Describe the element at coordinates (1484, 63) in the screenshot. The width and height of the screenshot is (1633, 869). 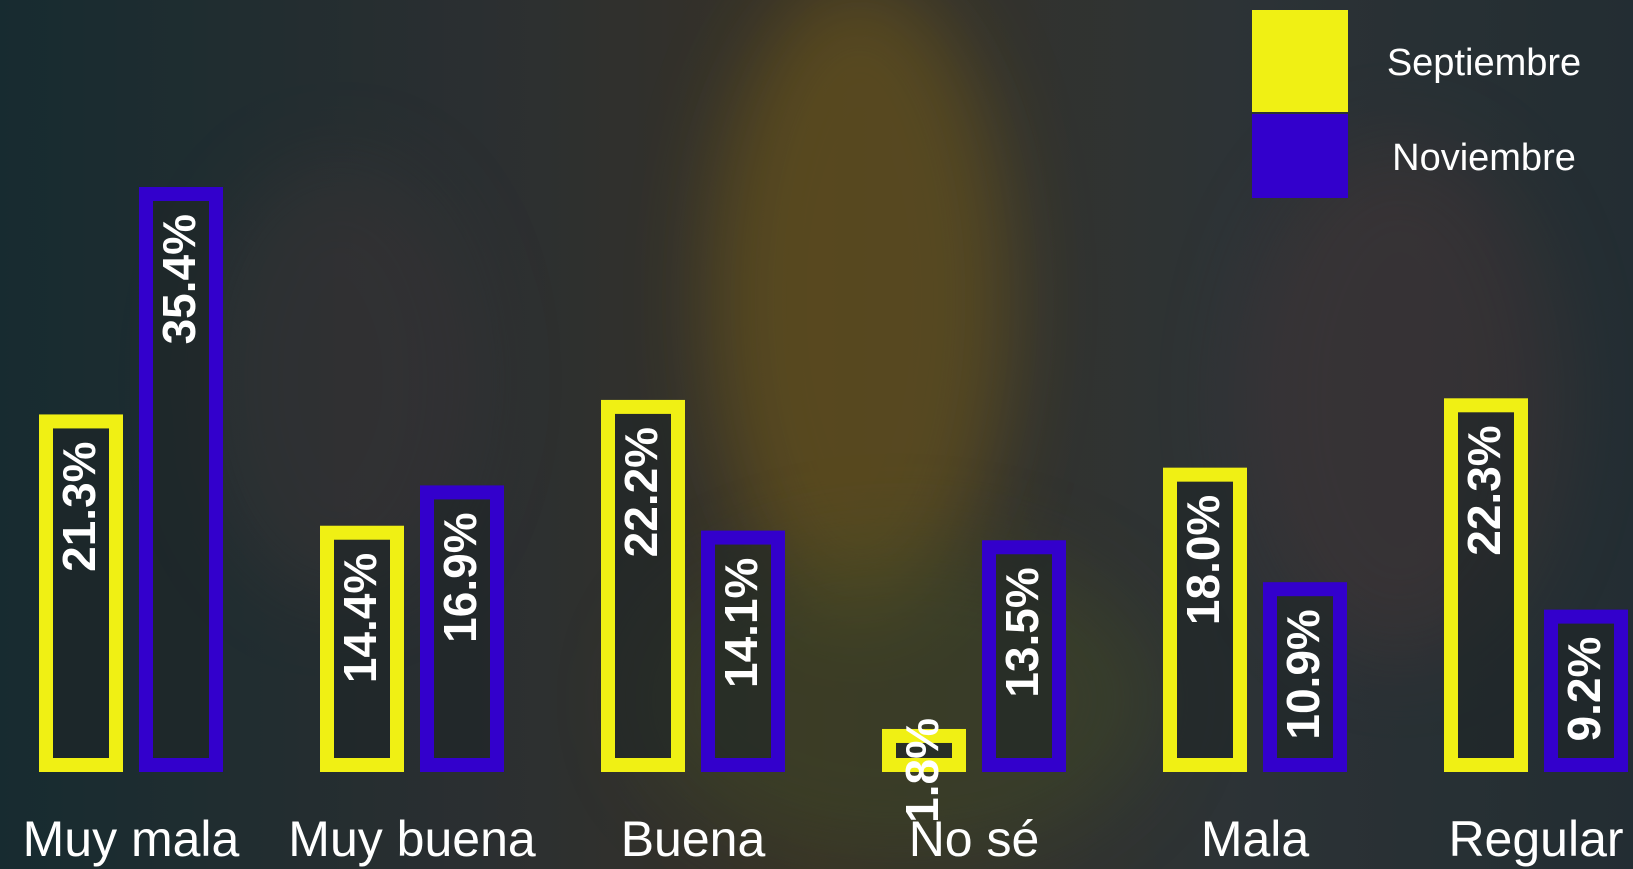
I see `legend-label: Septiembre` at that location.